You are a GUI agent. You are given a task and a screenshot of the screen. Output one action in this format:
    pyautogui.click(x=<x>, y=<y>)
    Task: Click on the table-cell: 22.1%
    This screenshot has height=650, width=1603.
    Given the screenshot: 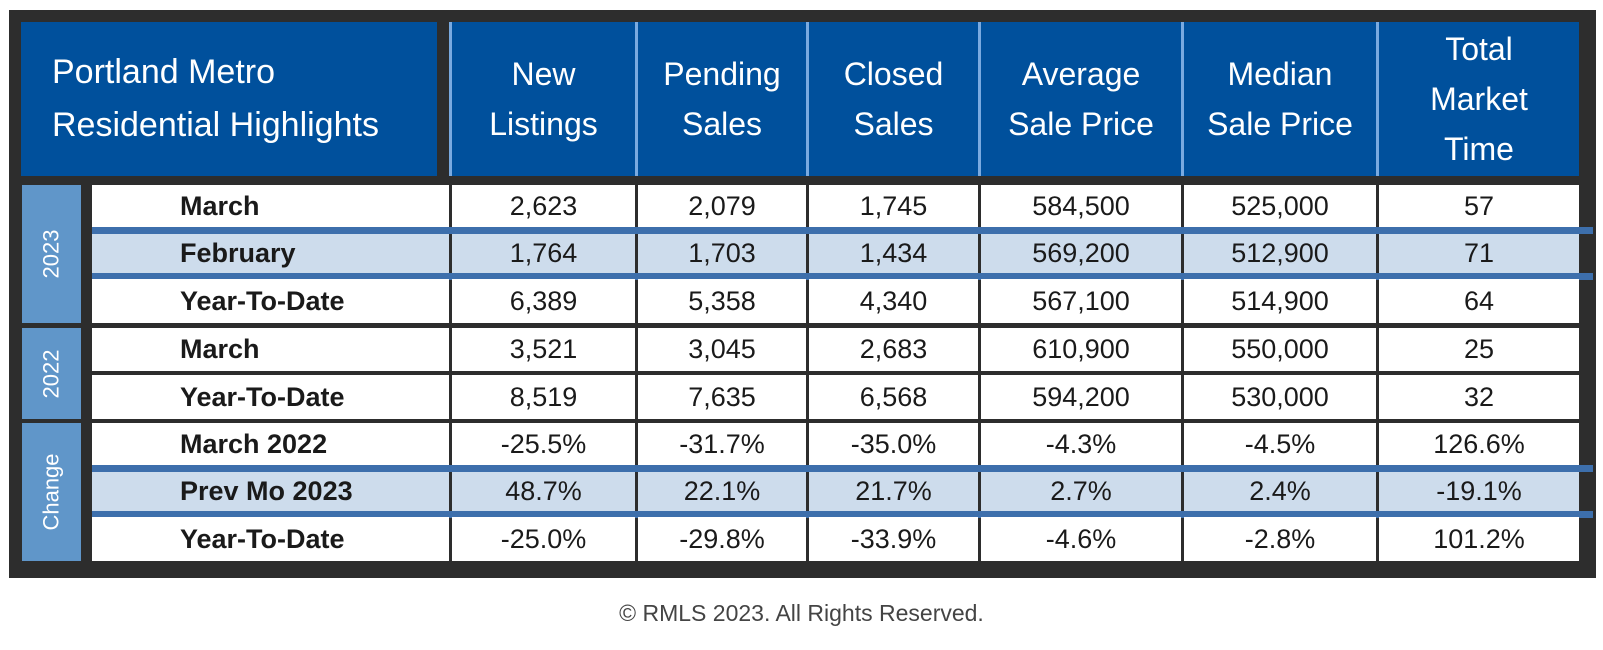 What is the action you would take?
    pyautogui.click(x=722, y=491)
    